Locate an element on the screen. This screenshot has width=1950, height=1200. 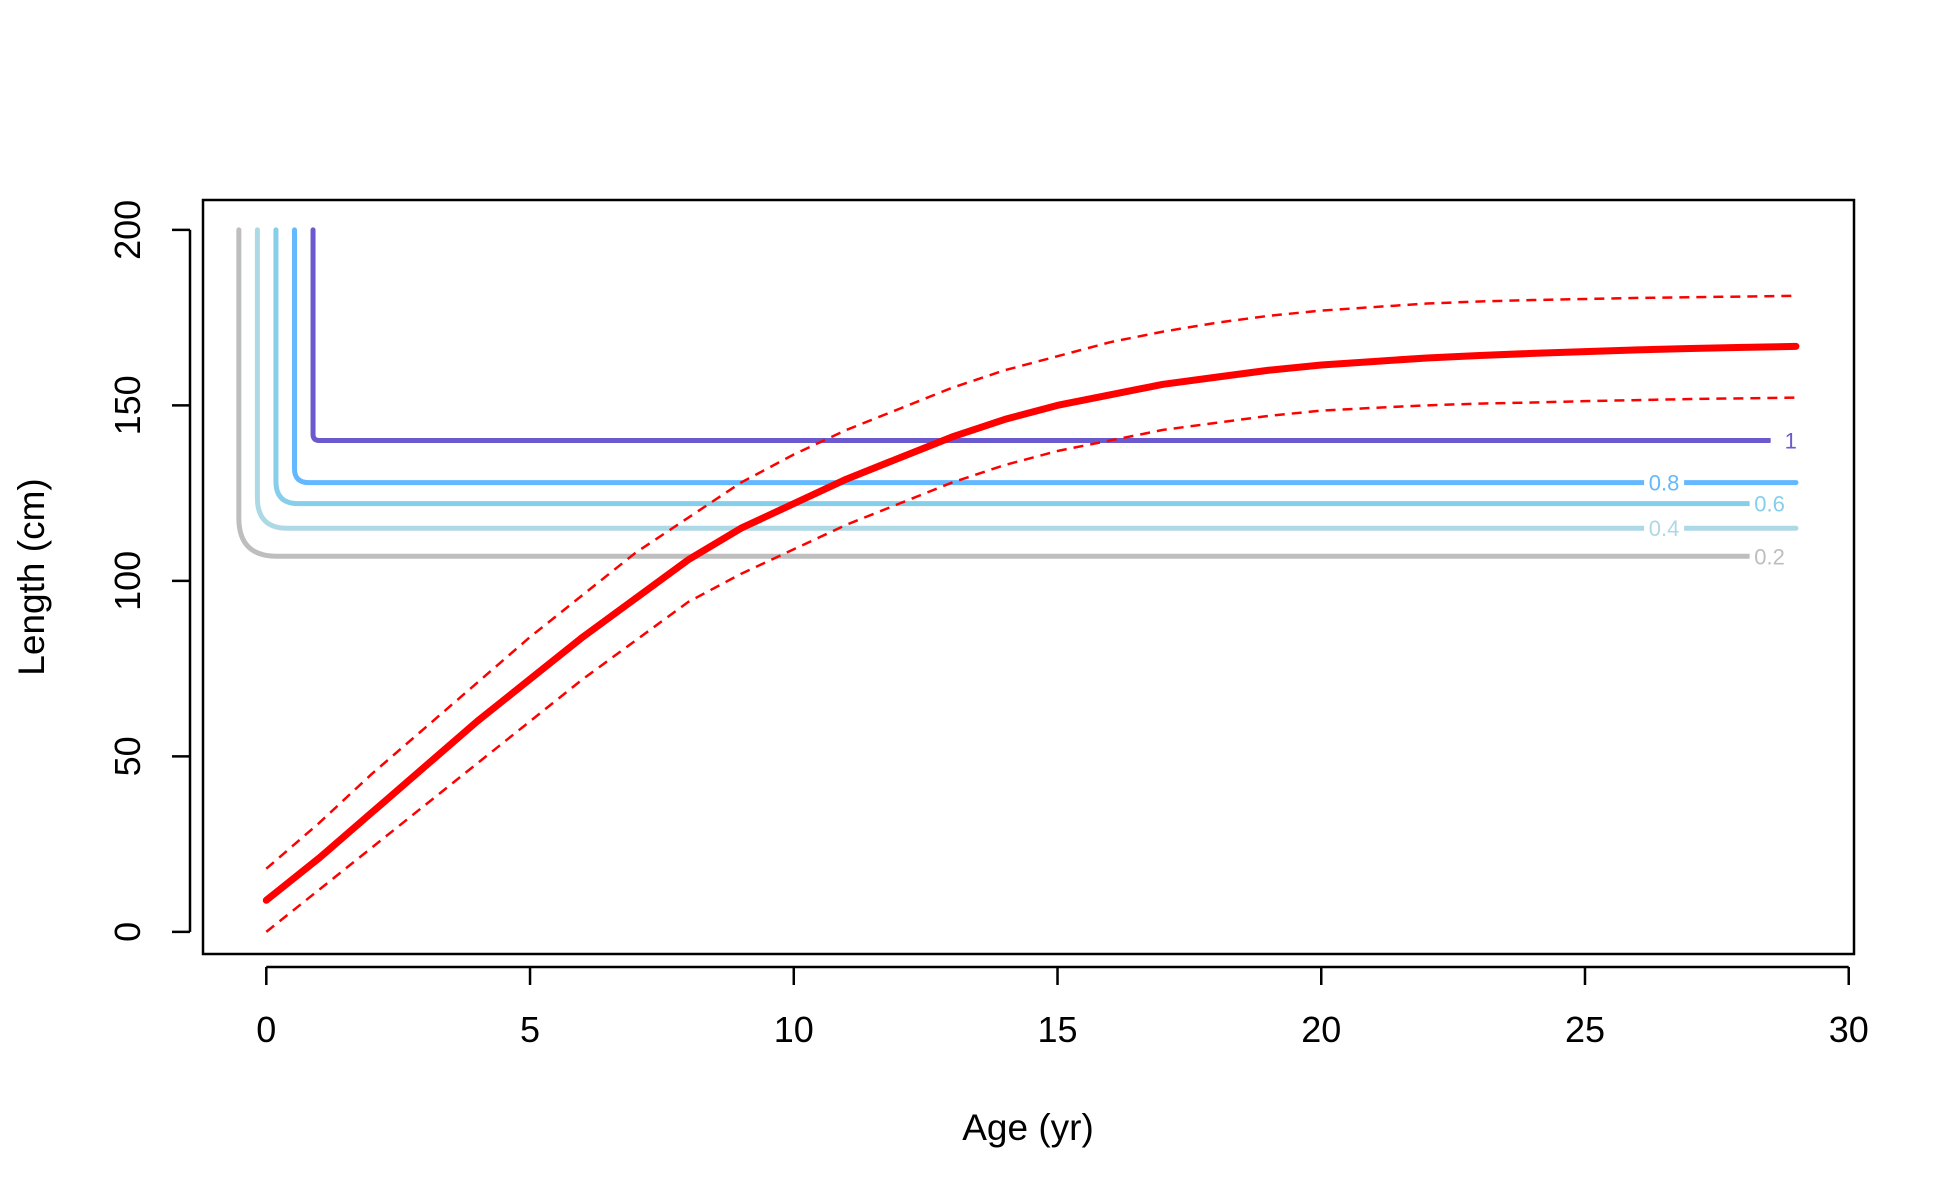
contour-label: 0.2 is located at coordinates (1769, 556).